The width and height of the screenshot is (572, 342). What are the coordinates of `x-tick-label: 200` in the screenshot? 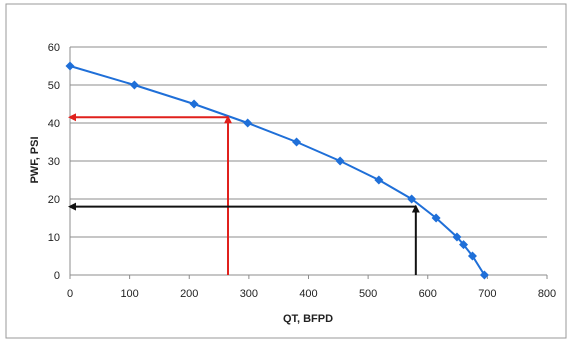 It's located at (189, 294).